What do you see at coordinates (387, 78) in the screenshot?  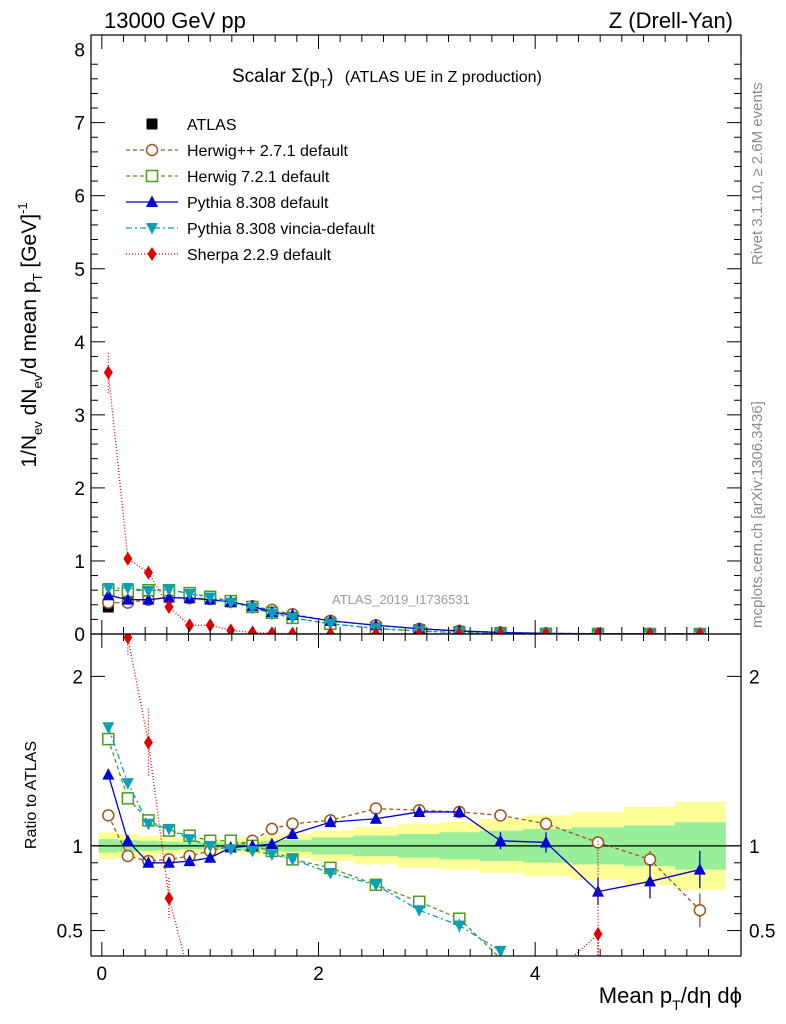 I see `chart-title: Scalar Σ(pT) (ATLAS UE in Z production)` at bounding box center [387, 78].